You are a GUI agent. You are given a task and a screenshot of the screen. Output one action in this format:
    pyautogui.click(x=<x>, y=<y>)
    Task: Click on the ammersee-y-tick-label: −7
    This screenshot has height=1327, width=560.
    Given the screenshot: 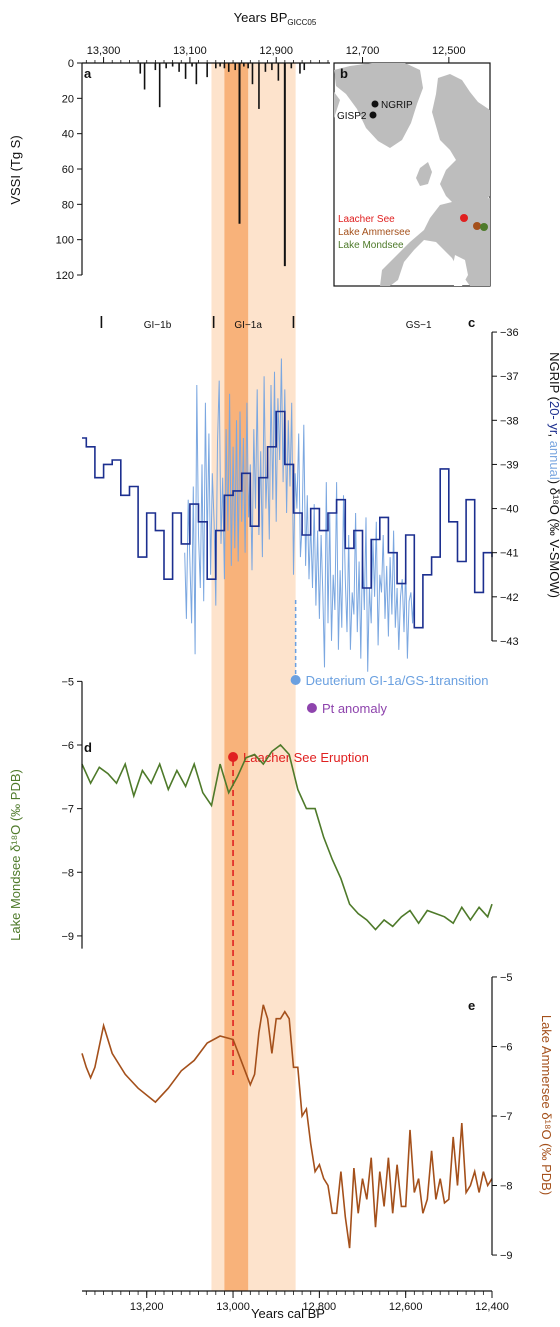 What is the action you would take?
    pyautogui.click(x=506, y=1117)
    